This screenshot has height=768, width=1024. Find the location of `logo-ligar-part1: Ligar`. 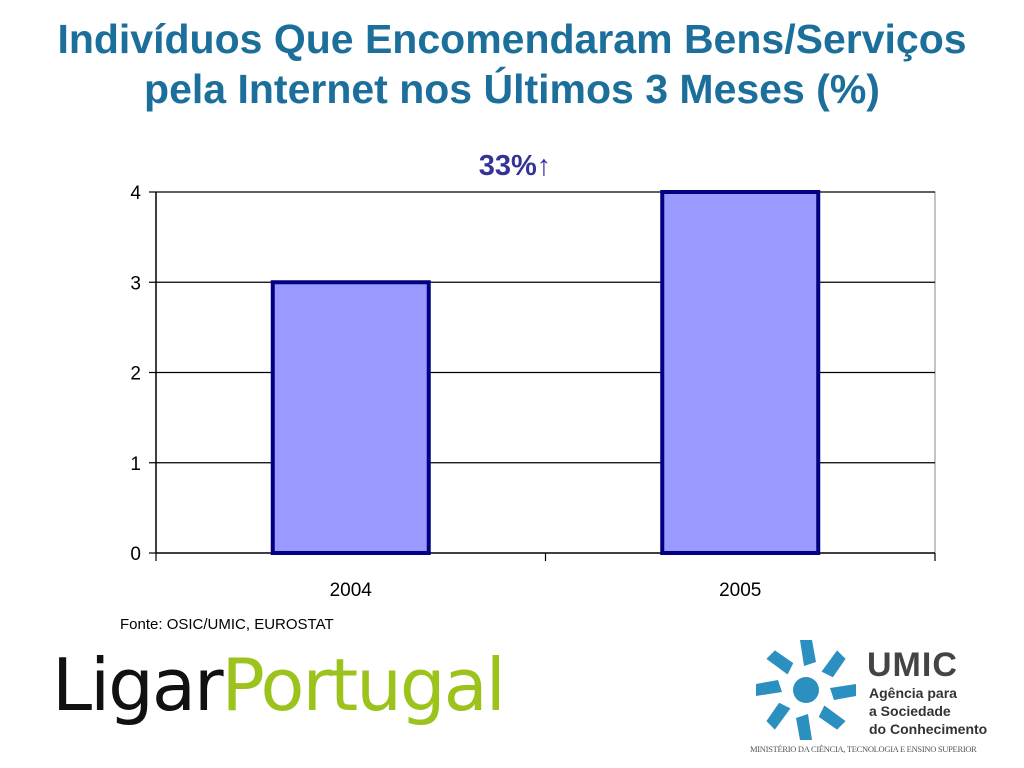

logo-ligar-part1: Ligar is located at coordinates (138, 685).